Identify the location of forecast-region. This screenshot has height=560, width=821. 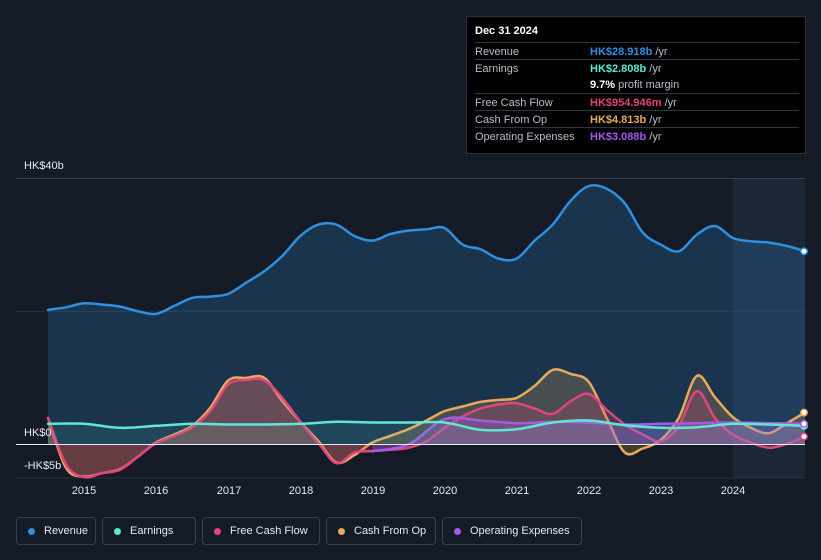
(768, 328).